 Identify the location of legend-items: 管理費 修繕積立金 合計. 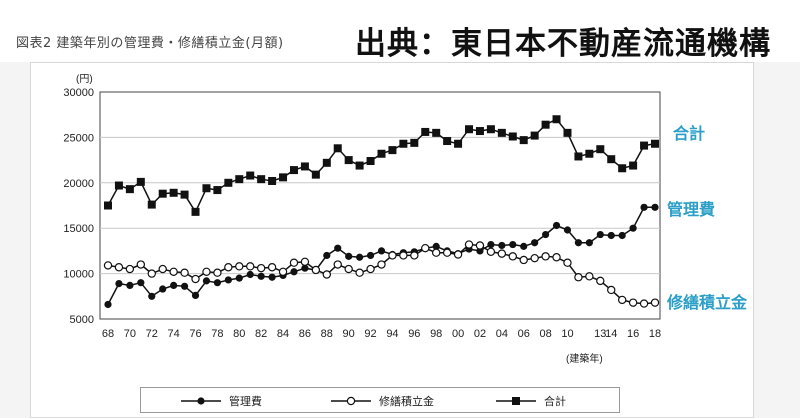
(373, 401).